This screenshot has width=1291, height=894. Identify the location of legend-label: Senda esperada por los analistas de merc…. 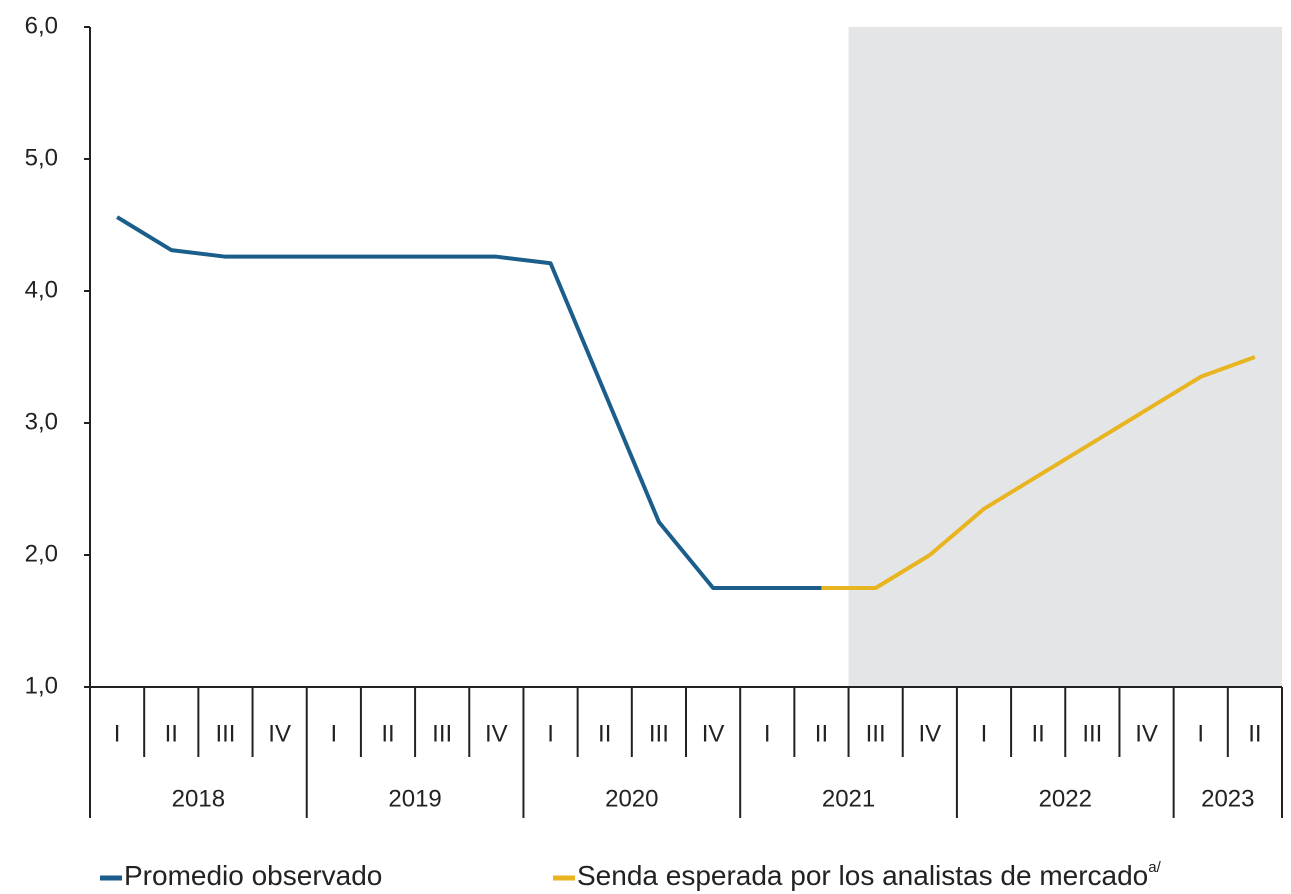
(869, 875).